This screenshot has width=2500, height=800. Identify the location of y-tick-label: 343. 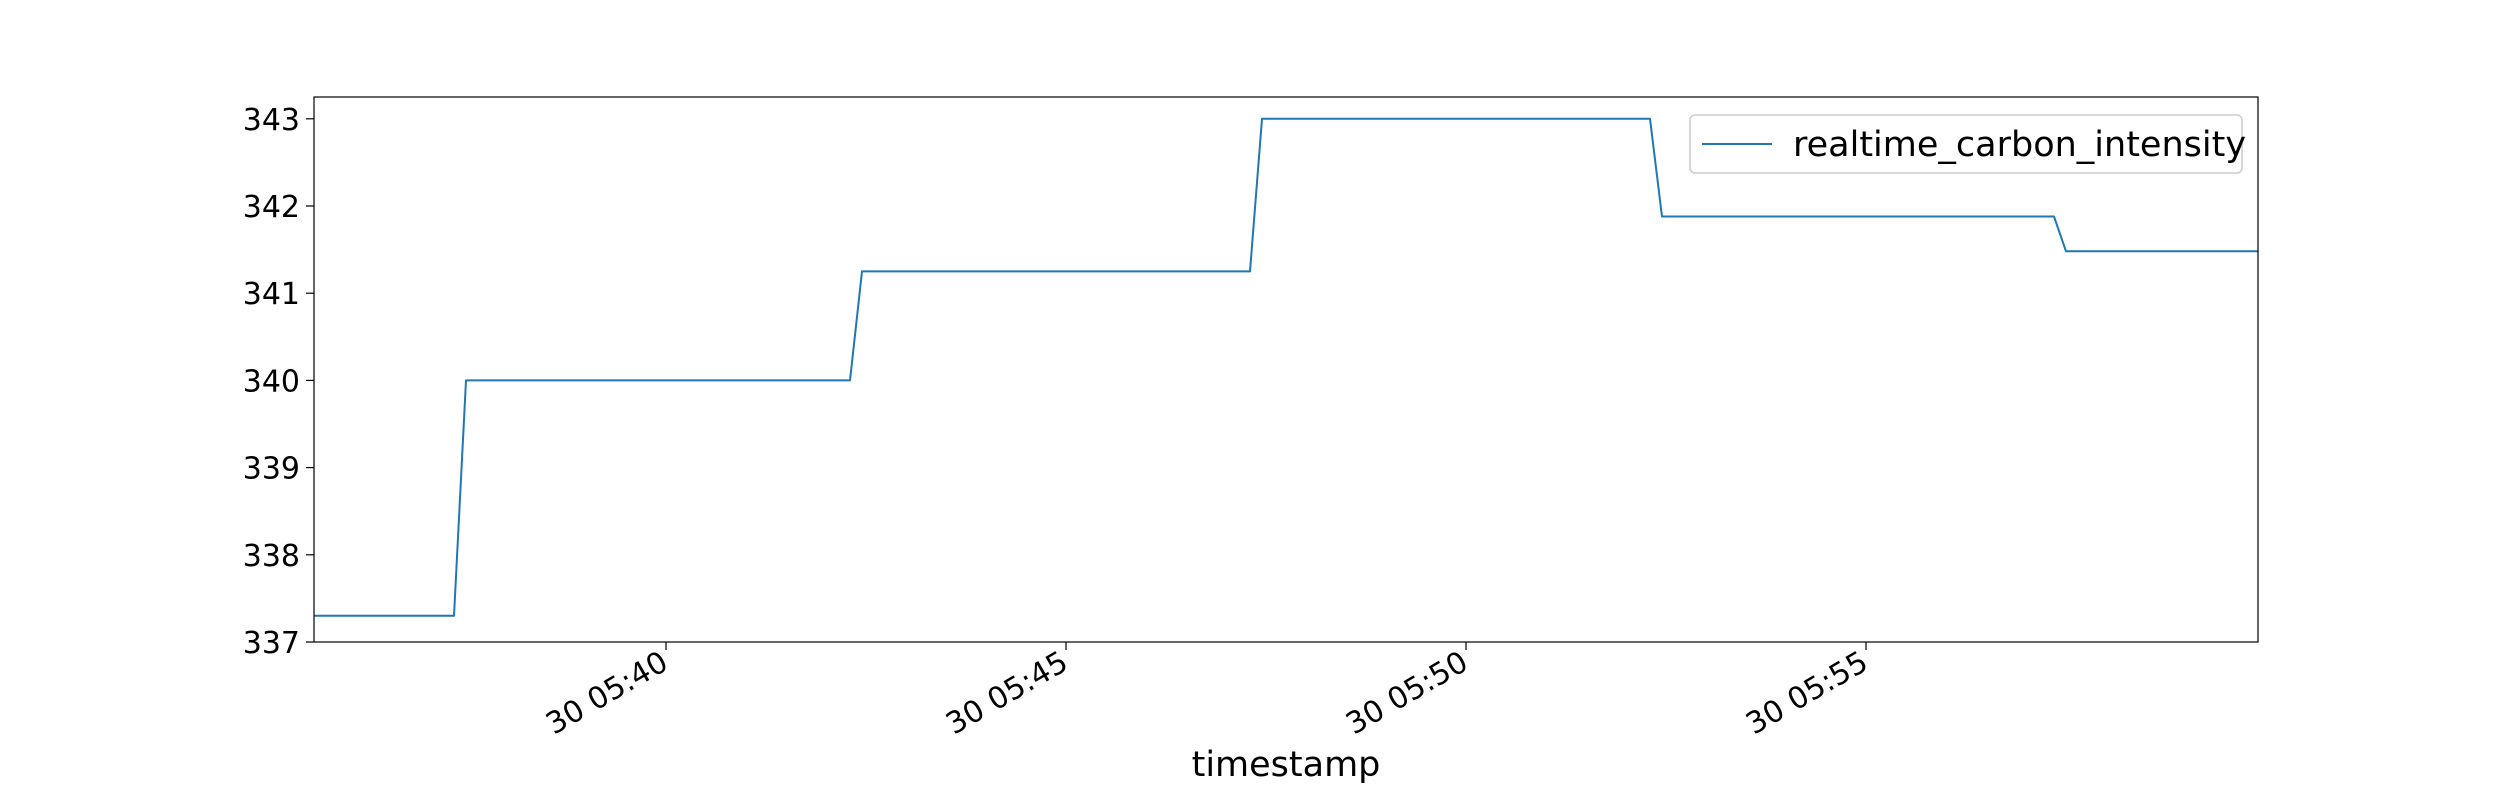
(271, 120).